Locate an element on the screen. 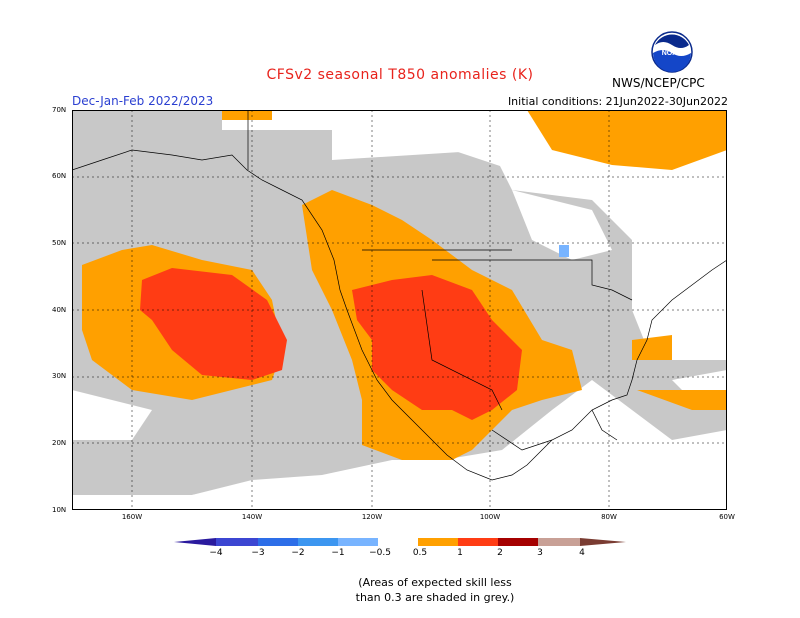 This screenshot has width=800, height=618. lat-label: 10N is located at coordinates (59, 510).